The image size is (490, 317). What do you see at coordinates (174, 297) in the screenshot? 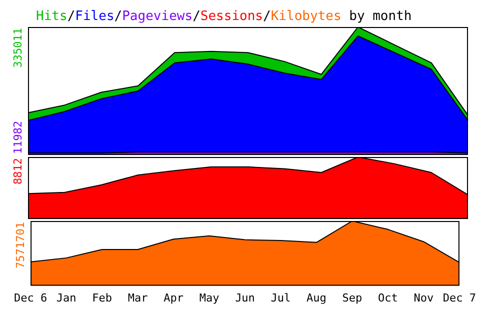
I see `x-tick-label: Apr` at bounding box center [174, 297].